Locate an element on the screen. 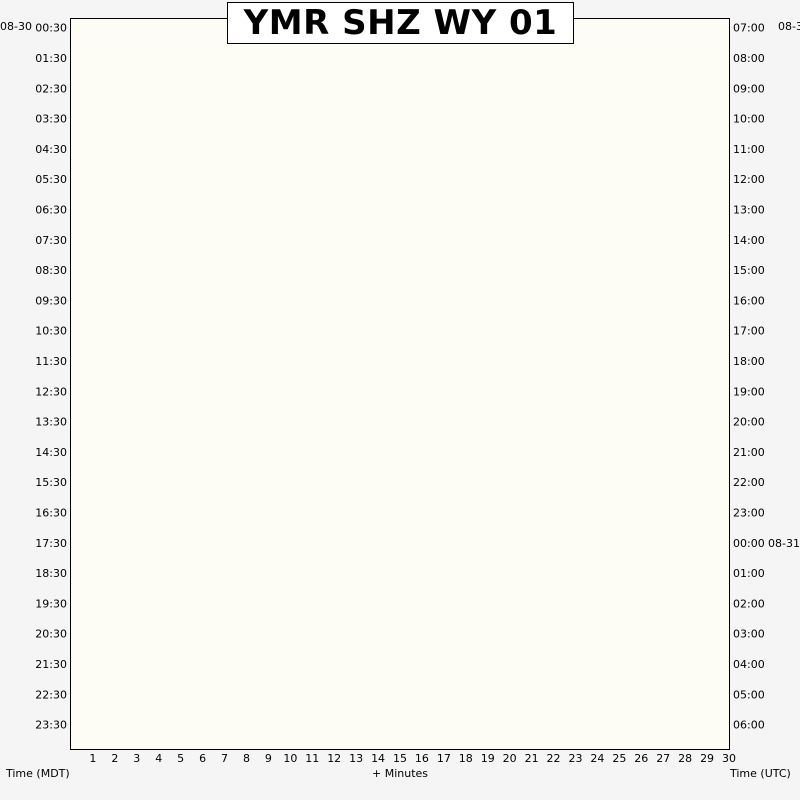  right-time-label: 01:00 is located at coordinates (749, 573).